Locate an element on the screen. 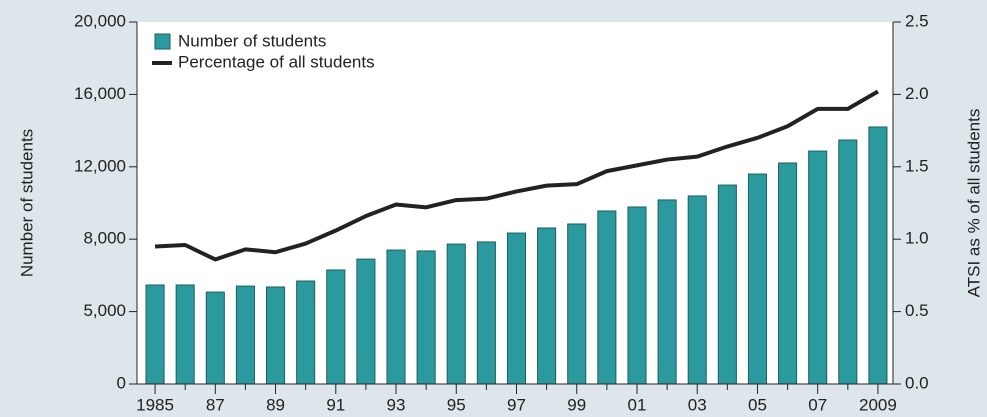  y-tick-label: 0 is located at coordinates (121, 382).